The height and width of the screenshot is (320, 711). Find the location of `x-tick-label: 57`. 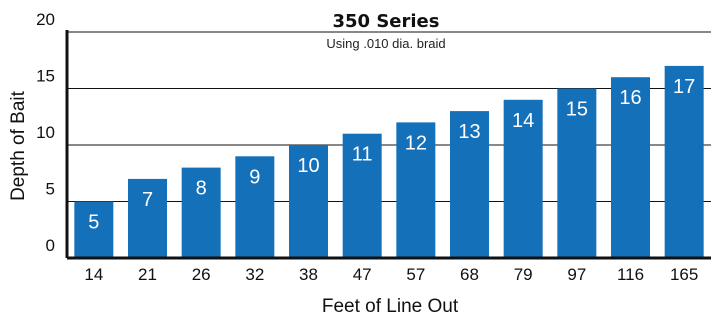

x-tick-label: 57 is located at coordinates (415, 274).